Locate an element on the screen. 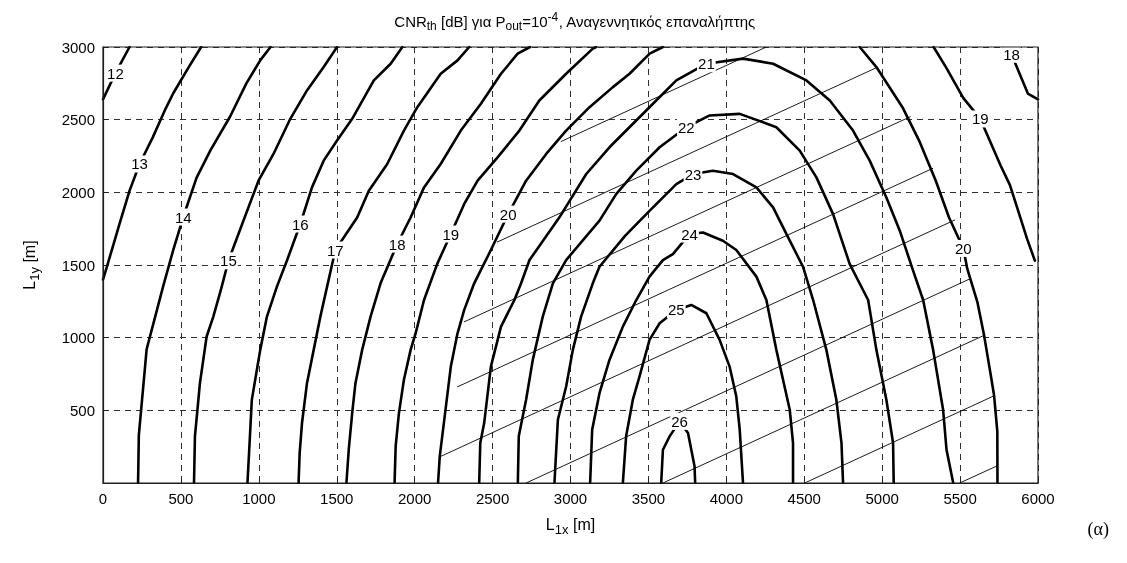 The height and width of the screenshot is (563, 1127). series-label: 17 is located at coordinates (335, 250).